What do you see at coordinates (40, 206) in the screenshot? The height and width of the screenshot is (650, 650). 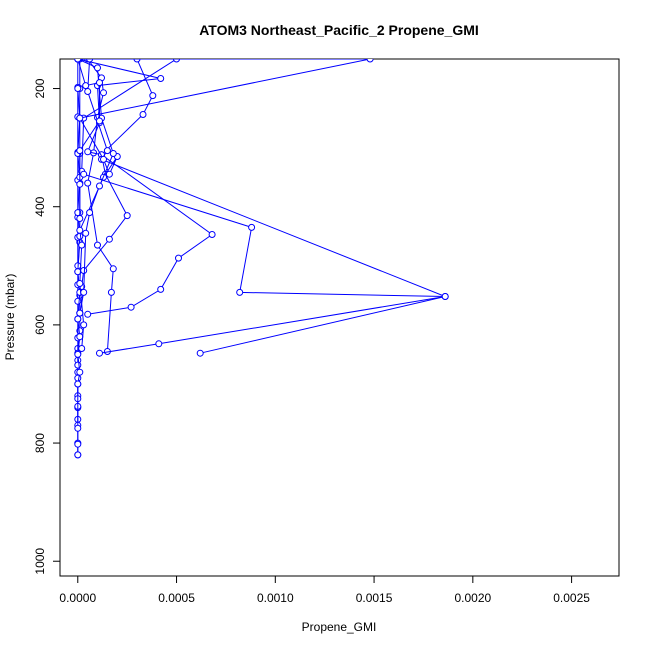 I see `y-tick-label: 400` at bounding box center [40, 206].